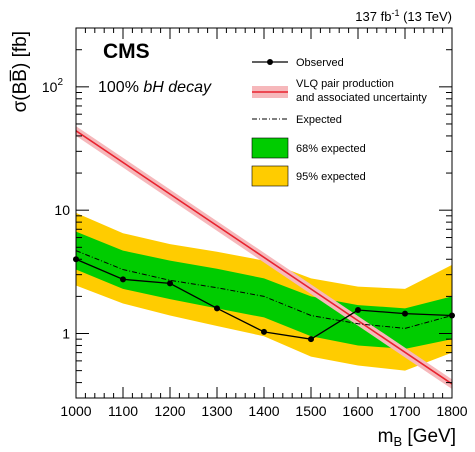  Describe the element at coordinates (386, 16) in the screenshot. I see `lumi-unit: fb` at that location.